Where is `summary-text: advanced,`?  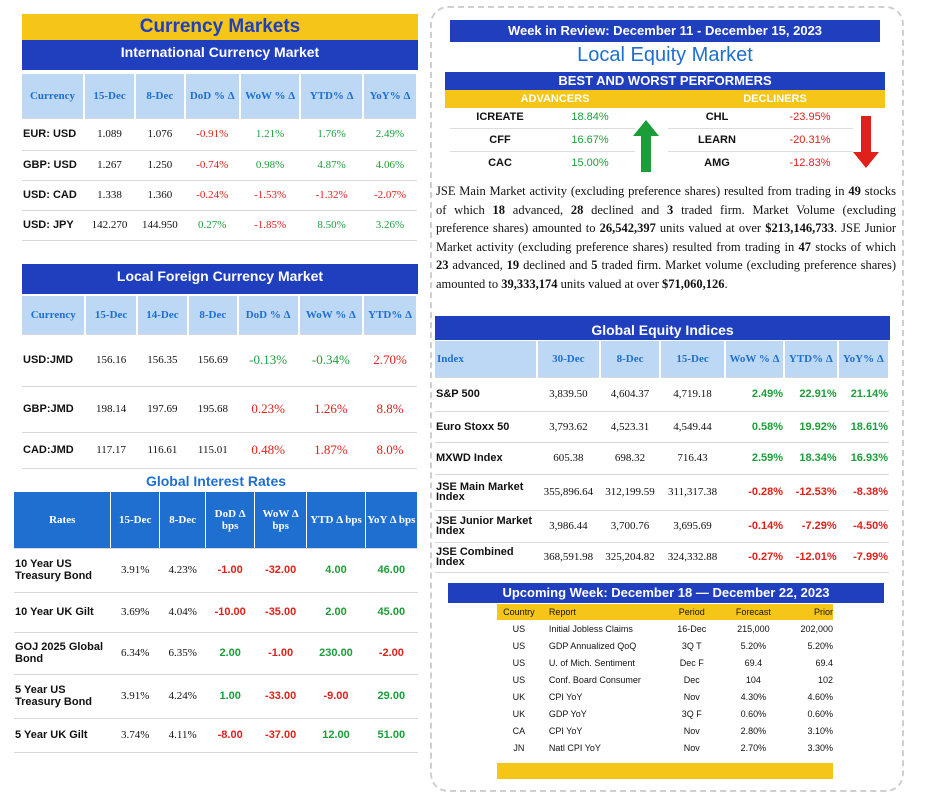
summary-text: advanced, is located at coordinates (477, 265).